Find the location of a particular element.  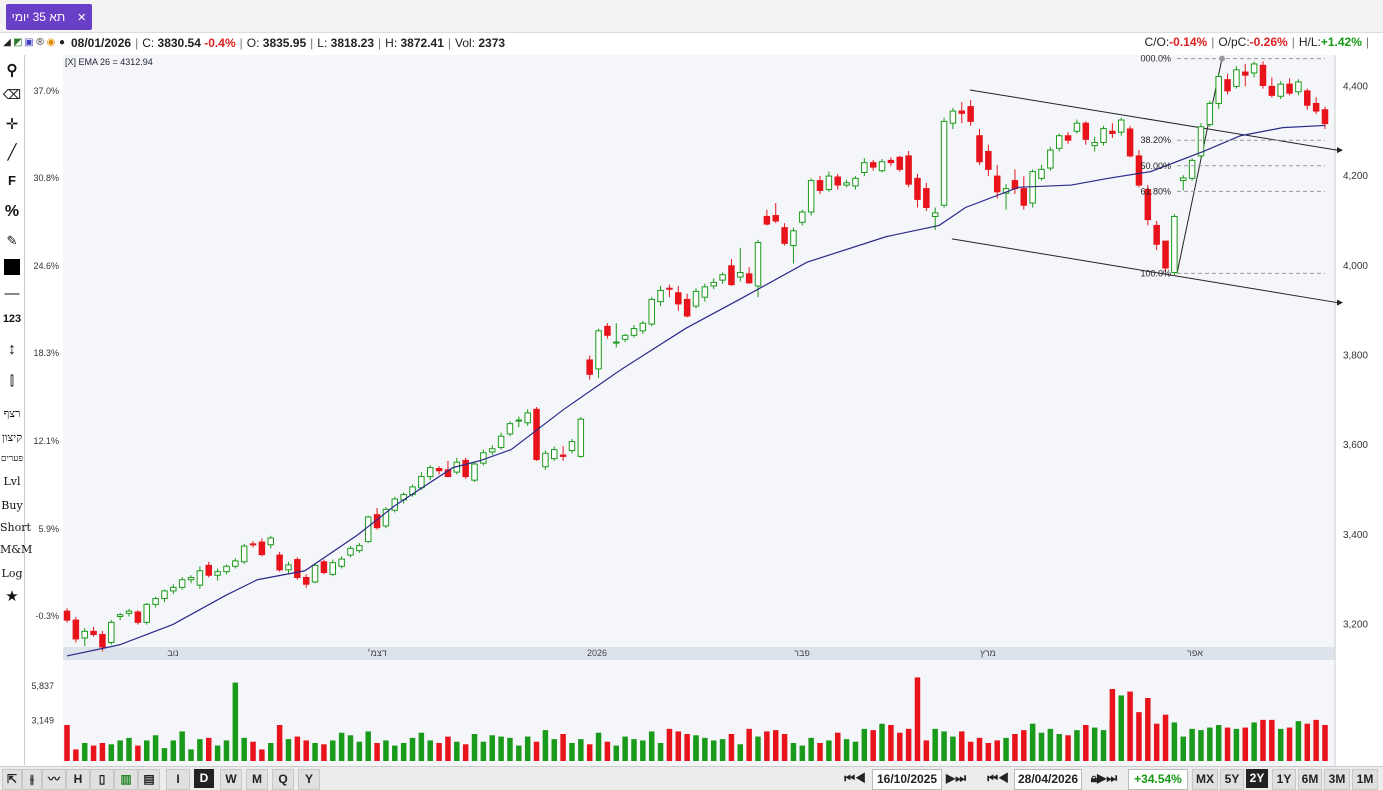

register-icon: ® is located at coordinates (40, 42).